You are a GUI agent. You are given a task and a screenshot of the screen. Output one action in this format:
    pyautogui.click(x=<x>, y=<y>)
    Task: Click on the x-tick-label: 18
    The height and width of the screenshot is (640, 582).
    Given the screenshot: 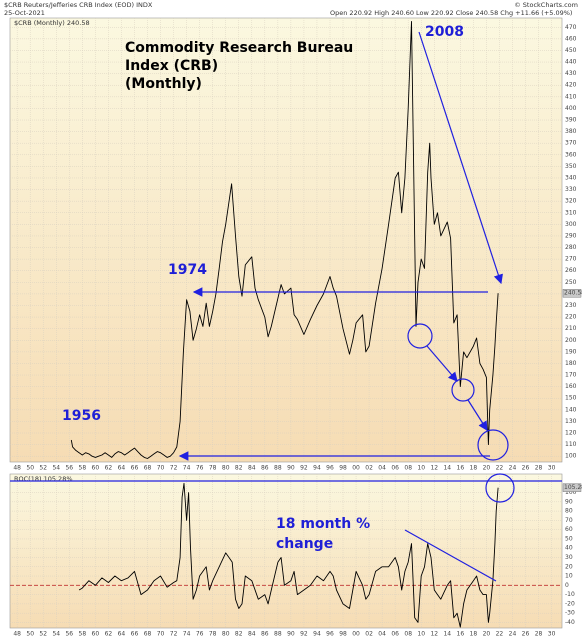 What is the action you would take?
    pyautogui.click(x=474, y=468)
    